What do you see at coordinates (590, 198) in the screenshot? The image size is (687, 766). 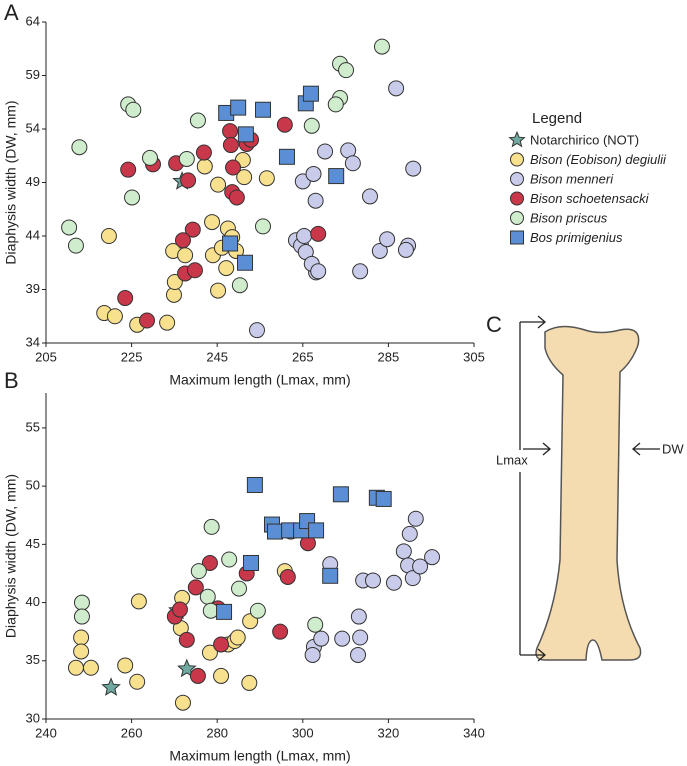 I see `legend-label: Bison schoetensacki` at bounding box center [590, 198].